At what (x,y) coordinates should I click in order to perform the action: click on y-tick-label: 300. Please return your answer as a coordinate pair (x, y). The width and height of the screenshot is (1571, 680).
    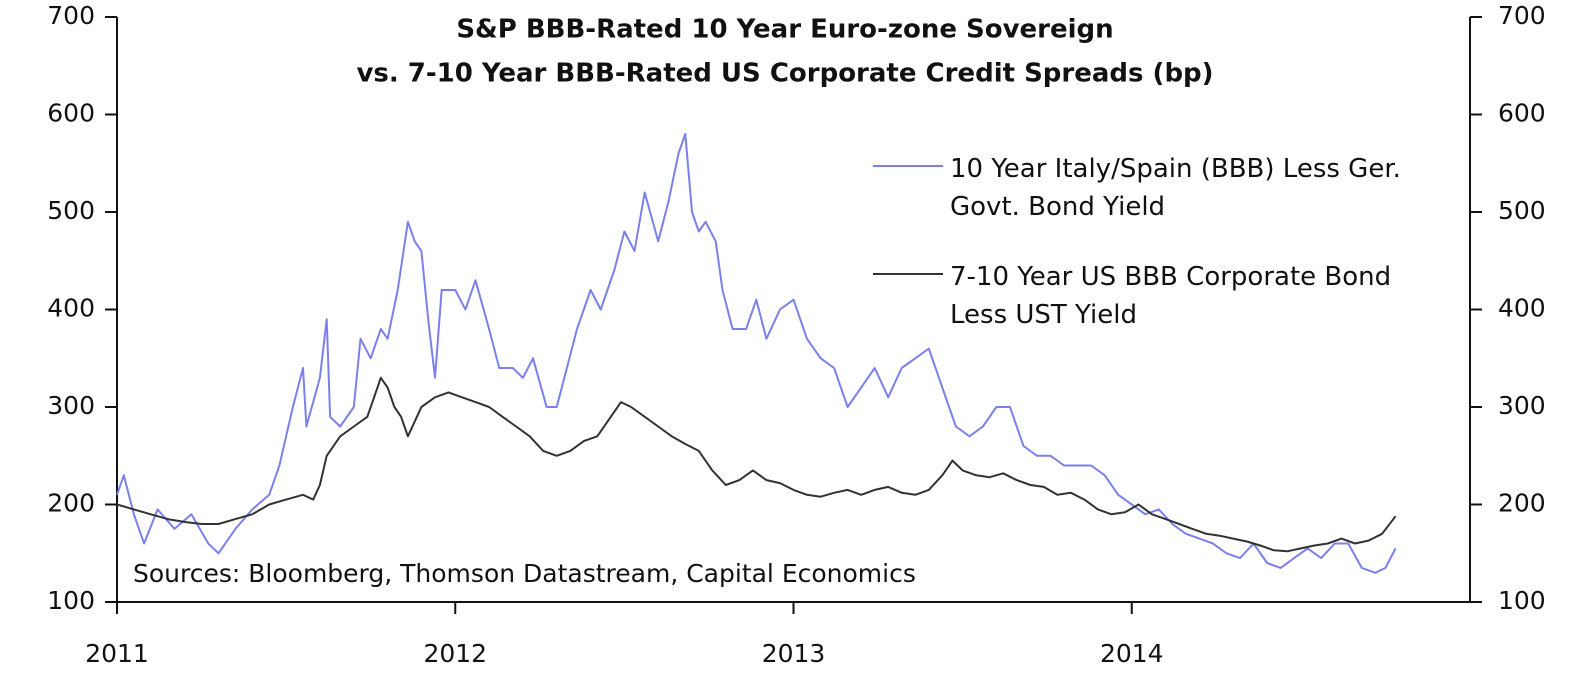
    Looking at the image, I should click on (71, 405).